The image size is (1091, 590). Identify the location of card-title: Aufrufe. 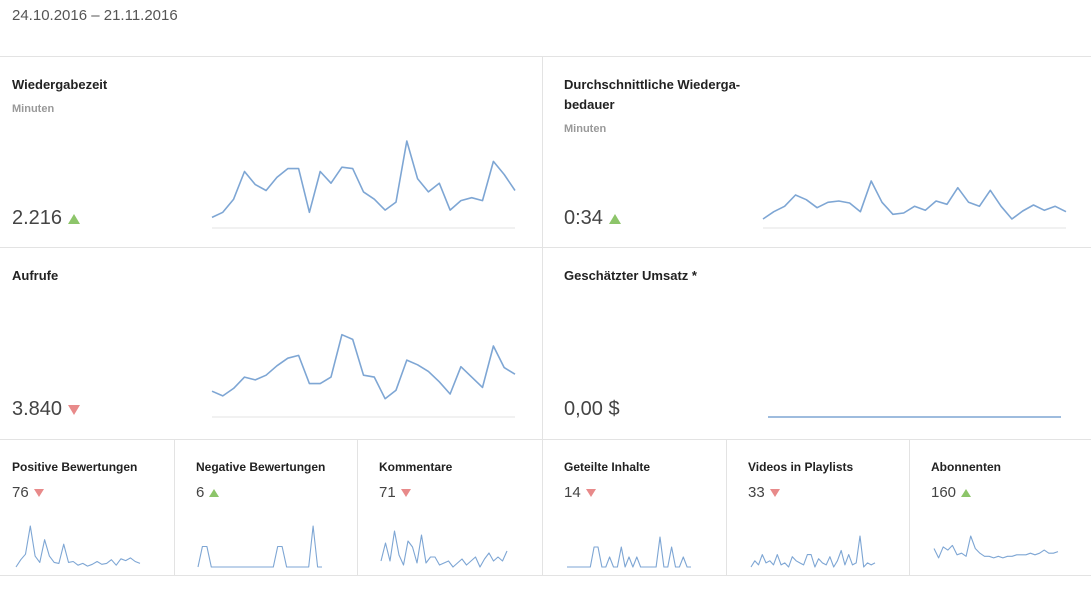
(35, 275).